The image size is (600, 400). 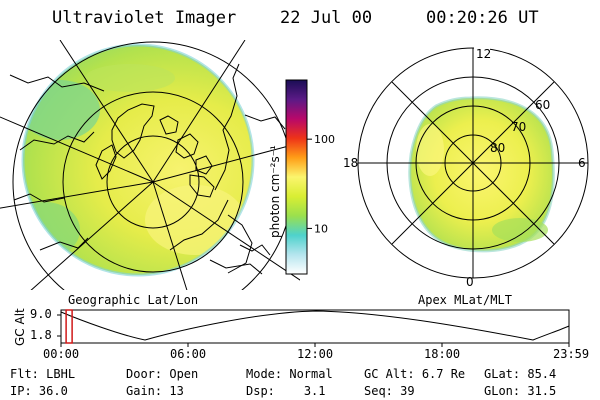 What do you see at coordinates (315, 354) in the screenshot?
I see `altitude-xtick-1200: 12:00` at bounding box center [315, 354].